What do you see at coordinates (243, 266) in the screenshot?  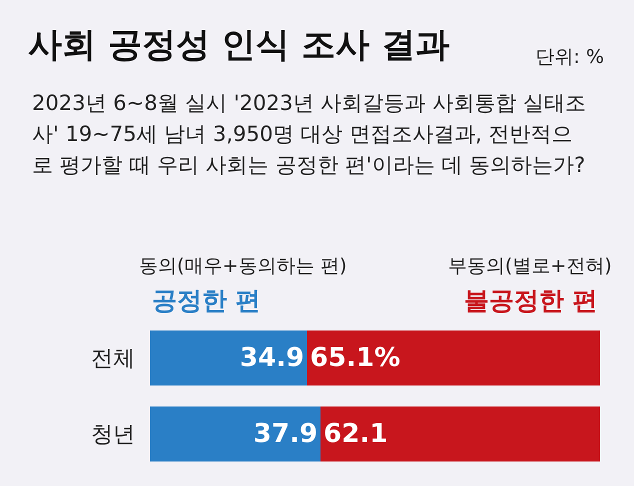 I see `text: 동의(매우+동의하는 편)` at bounding box center [243, 266].